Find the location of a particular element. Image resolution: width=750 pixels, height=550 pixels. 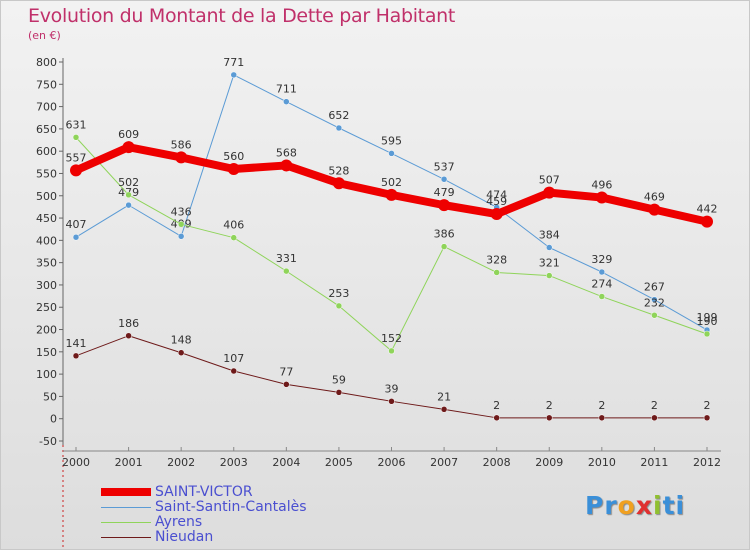

data-label: 232 is located at coordinates (654, 302).